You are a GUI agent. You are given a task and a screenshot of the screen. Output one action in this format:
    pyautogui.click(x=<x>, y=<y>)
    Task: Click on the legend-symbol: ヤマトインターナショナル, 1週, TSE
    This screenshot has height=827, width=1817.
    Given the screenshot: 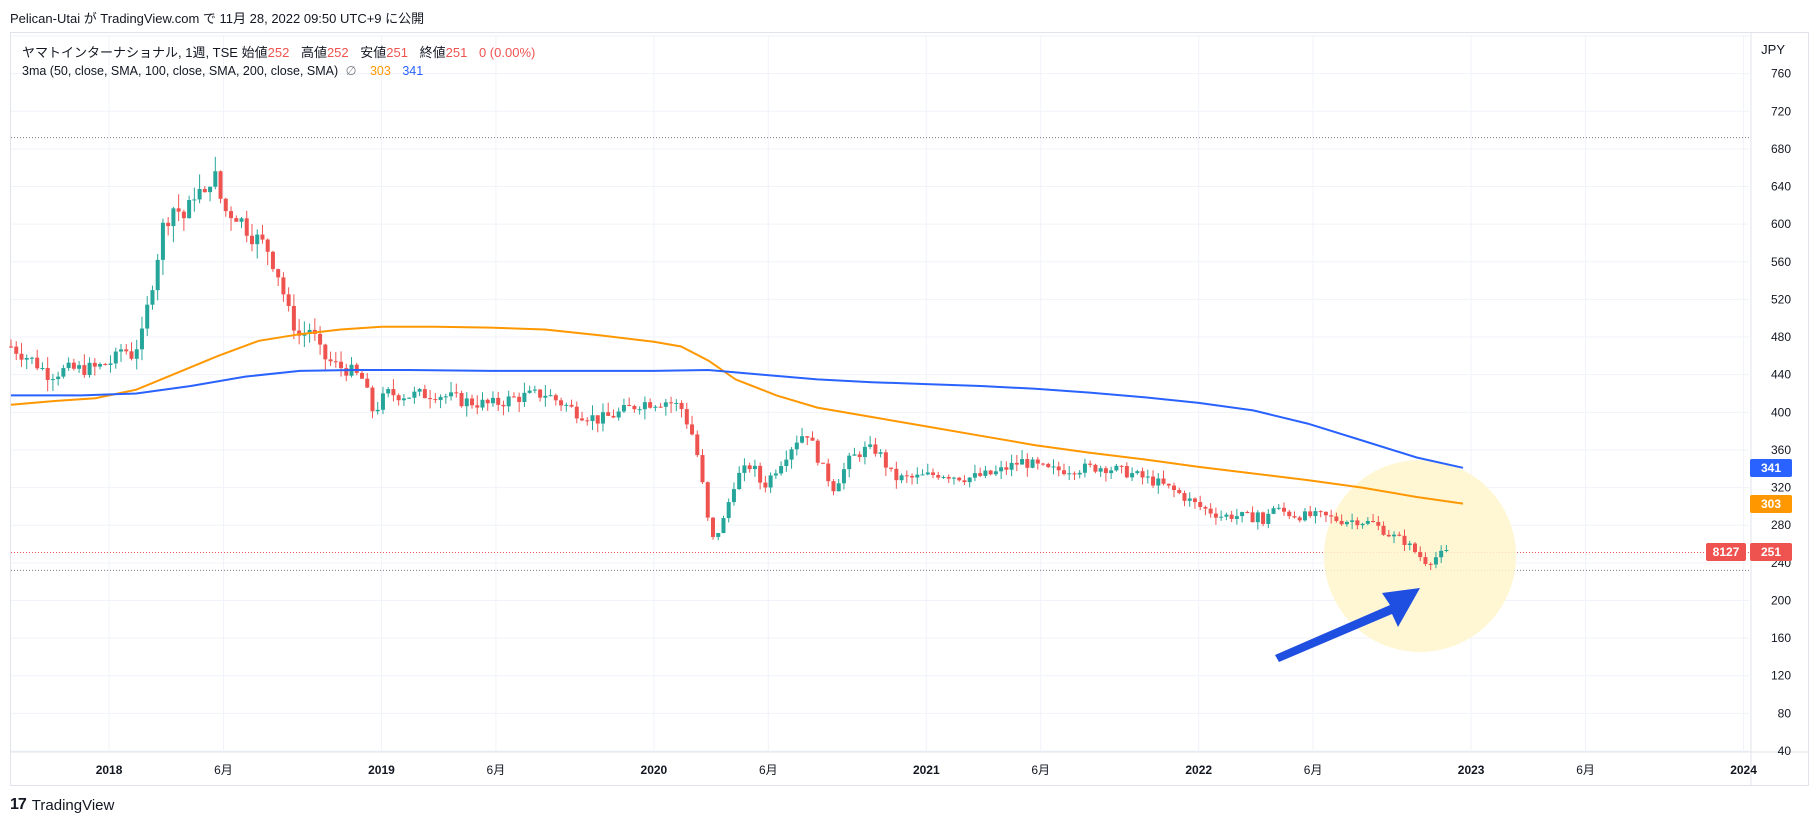 What is the action you would take?
    pyautogui.click(x=130, y=52)
    